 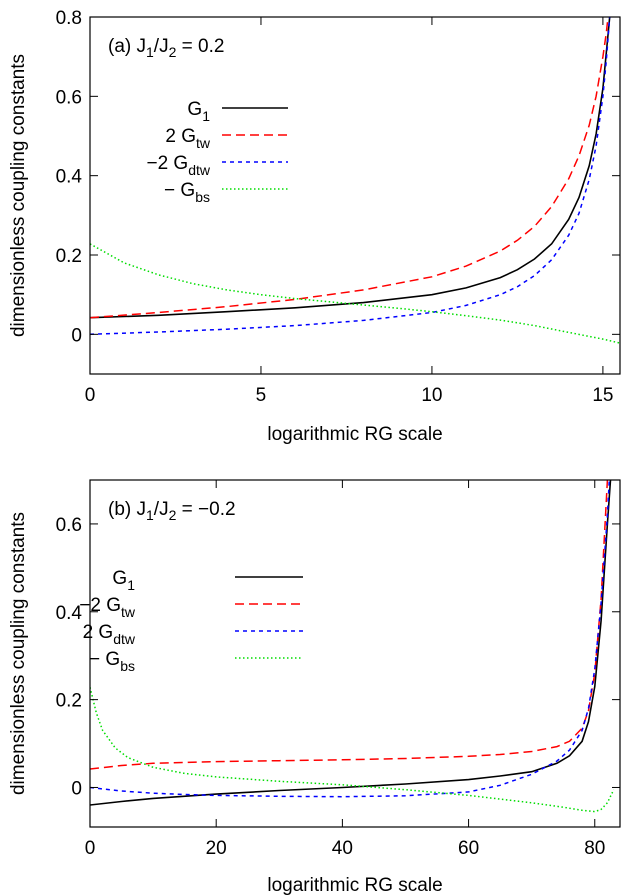 What do you see at coordinates (261, 395) in the screenshot?
I see `x-tick-label: 5` at bounding box center [261, 395].